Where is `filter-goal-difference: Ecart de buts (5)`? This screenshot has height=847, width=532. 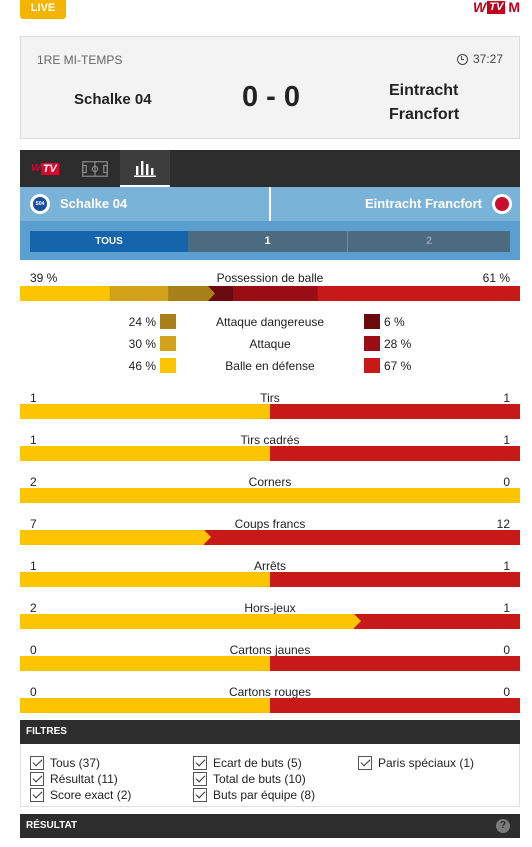
filter-goal-difference: Ecart de buts (5) is located at coordinates (247, 763).